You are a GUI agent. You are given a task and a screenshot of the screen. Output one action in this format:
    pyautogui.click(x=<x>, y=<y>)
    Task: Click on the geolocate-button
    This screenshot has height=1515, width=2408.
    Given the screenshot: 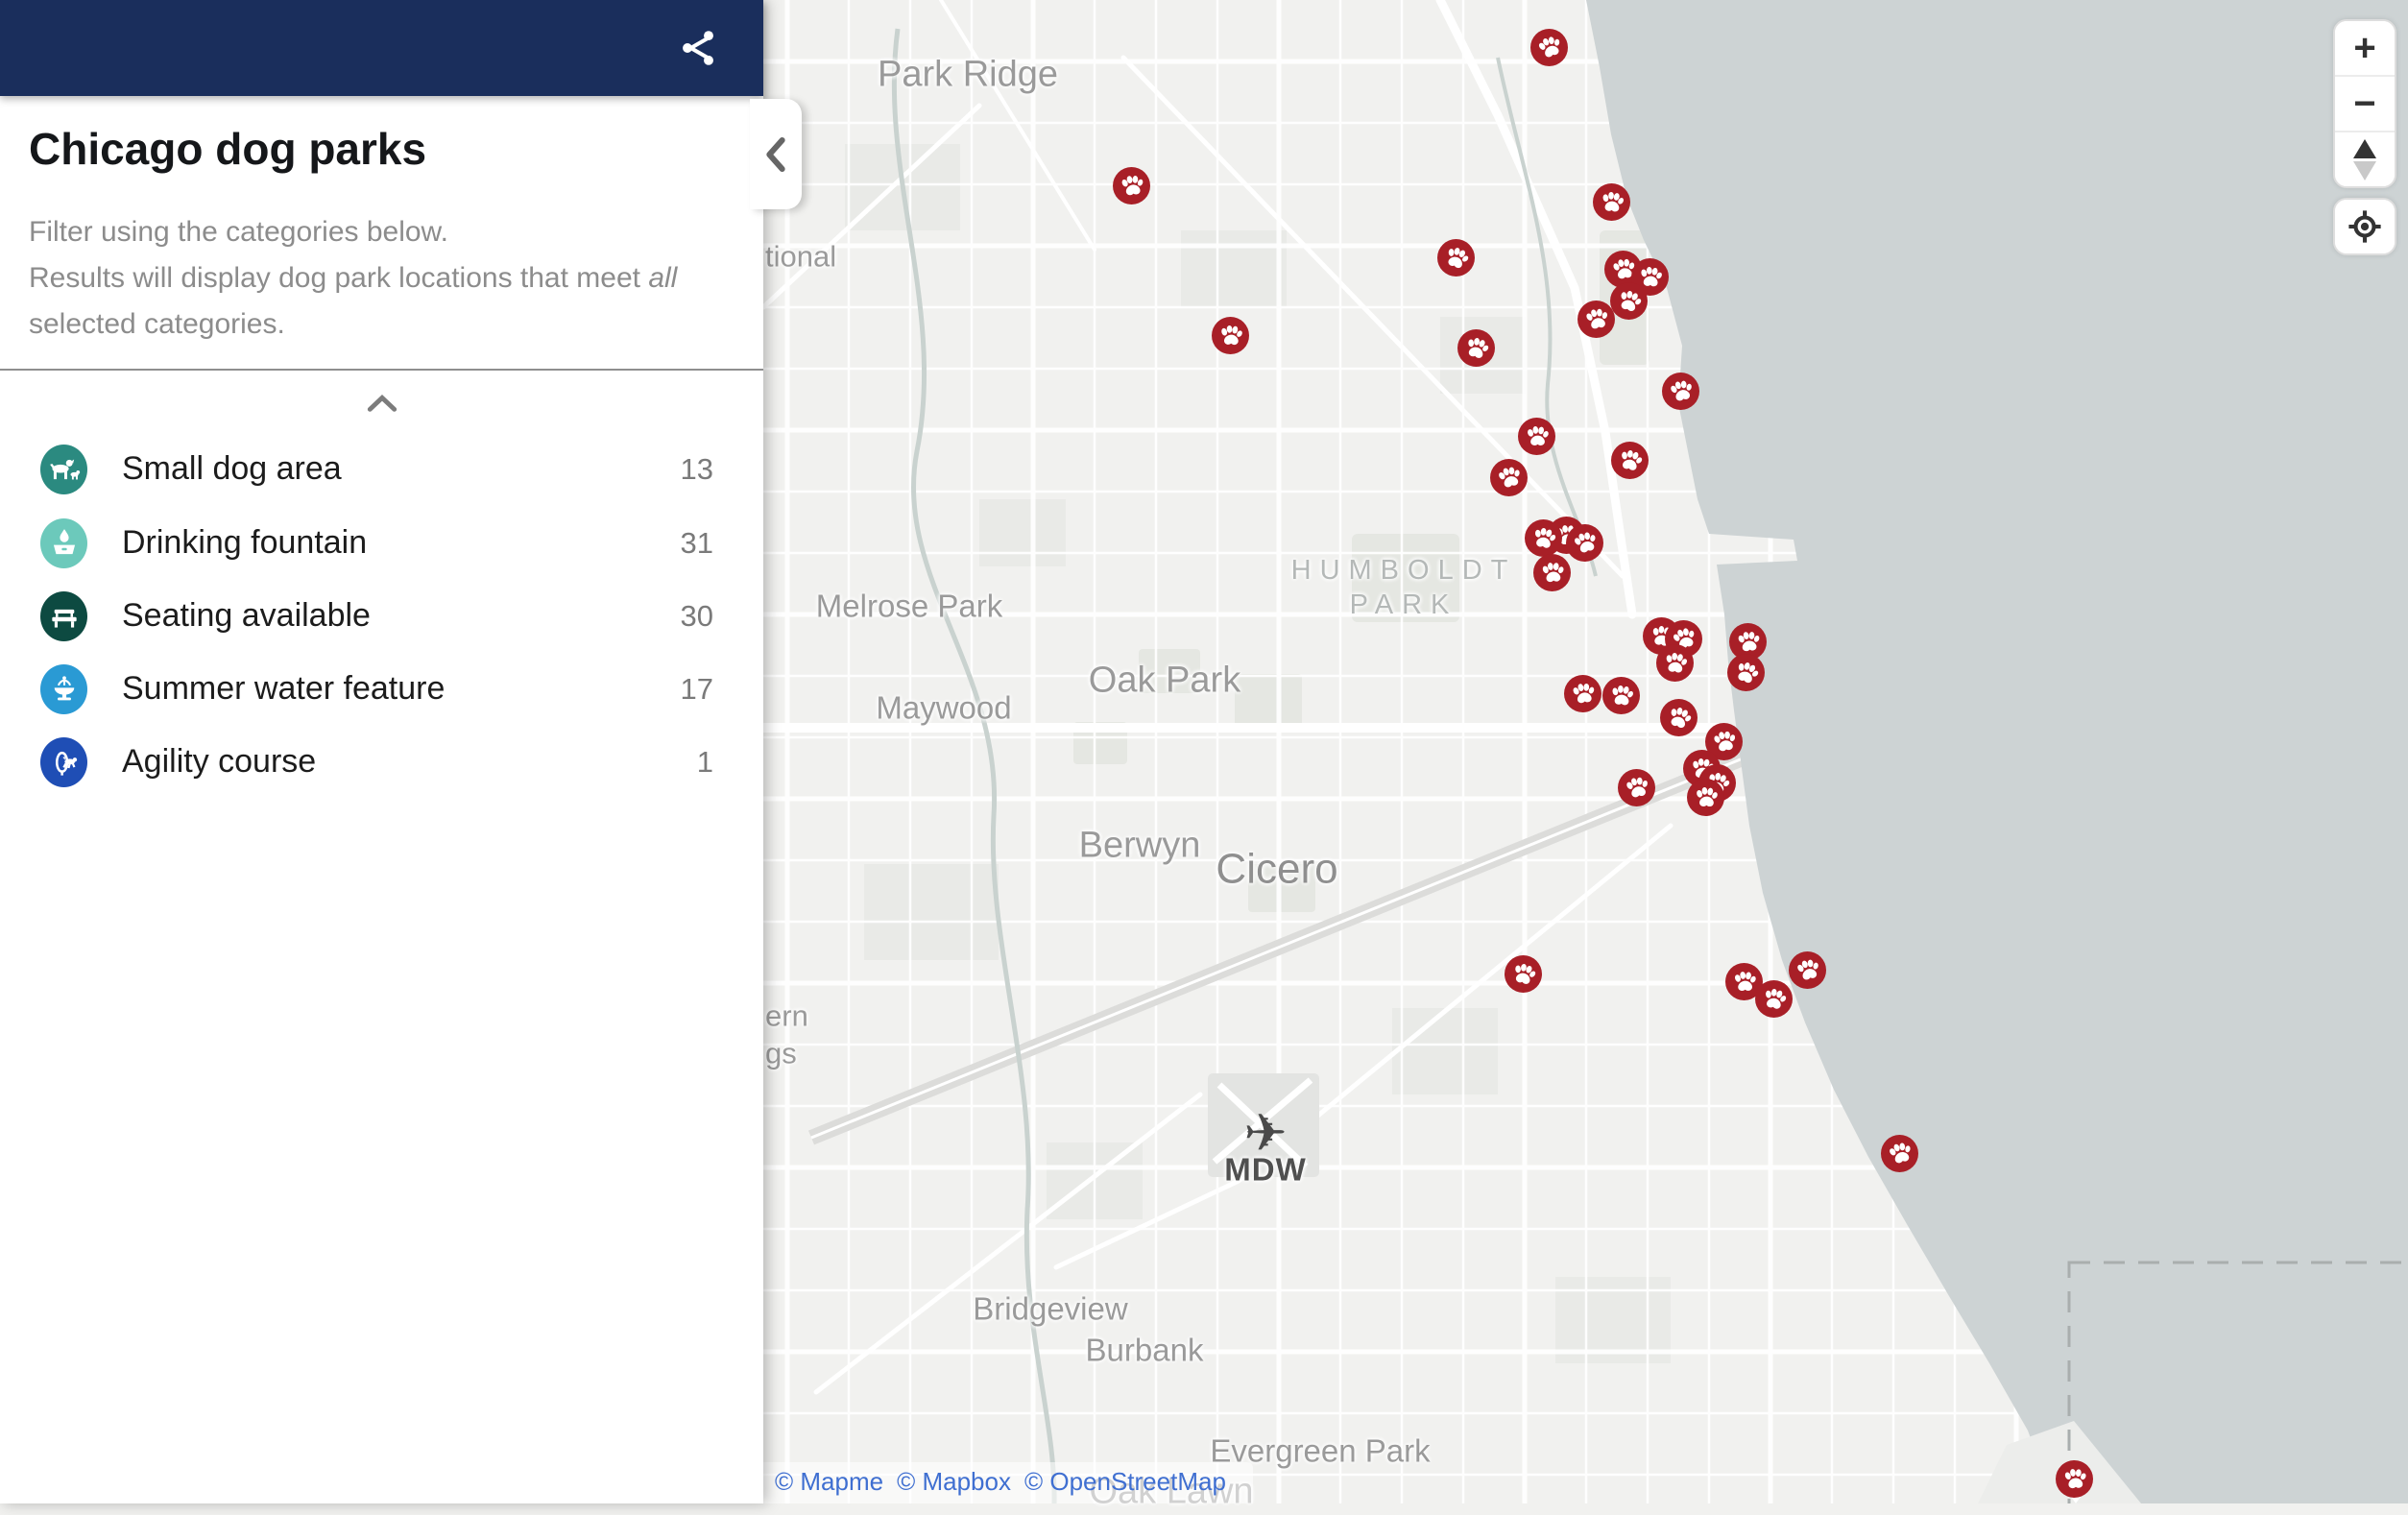 What is the action you would take?
    pyautogui.click(x=2365, y=227)
    